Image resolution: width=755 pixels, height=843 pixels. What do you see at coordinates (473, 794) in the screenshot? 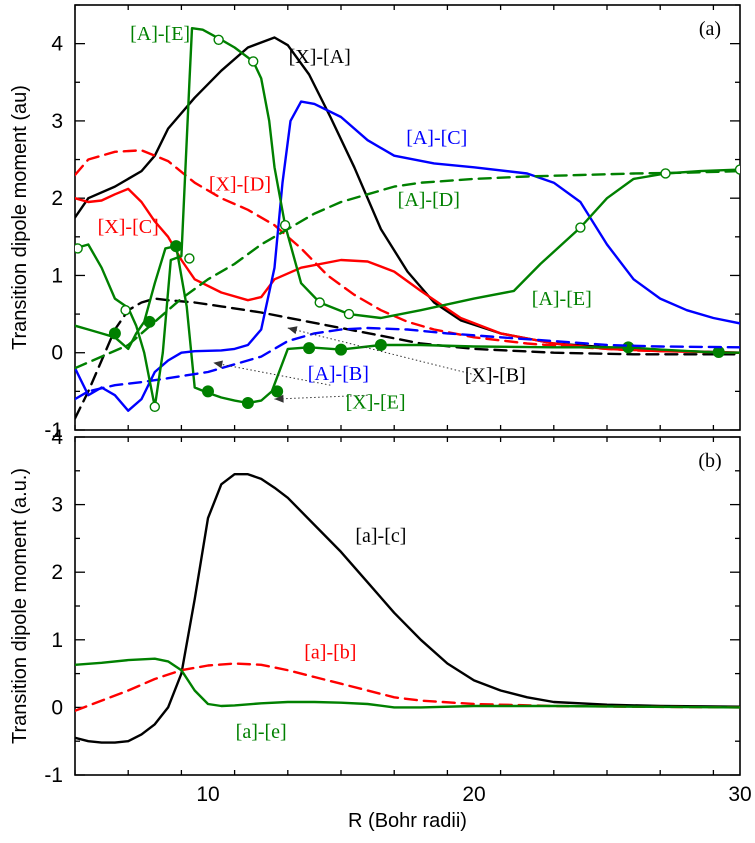
I see `x-tick-label: 20` at bounding box center [473, 794].